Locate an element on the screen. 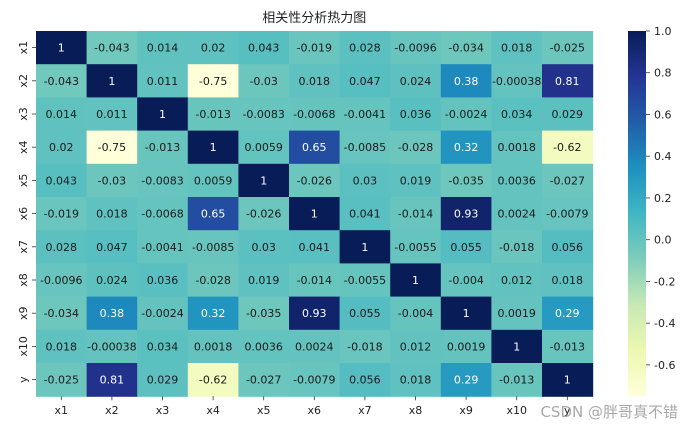 This screenshot has width=693, height=431. heatmap-cell-x8-x5 is located at coordinates (264, 280).